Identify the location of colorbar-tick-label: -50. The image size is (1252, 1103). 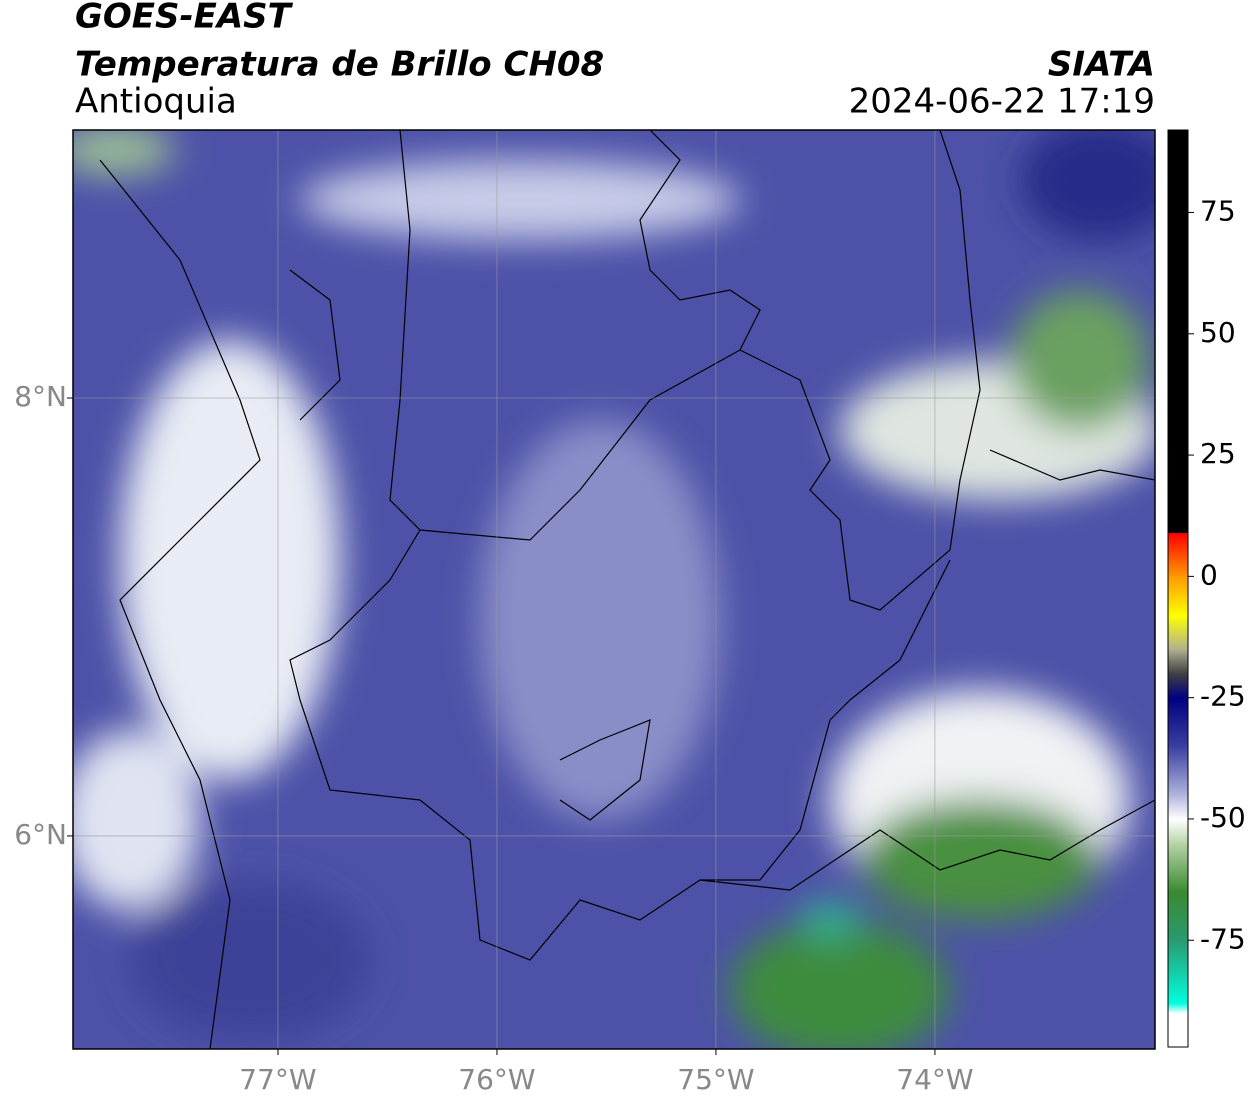
(1223, 817).